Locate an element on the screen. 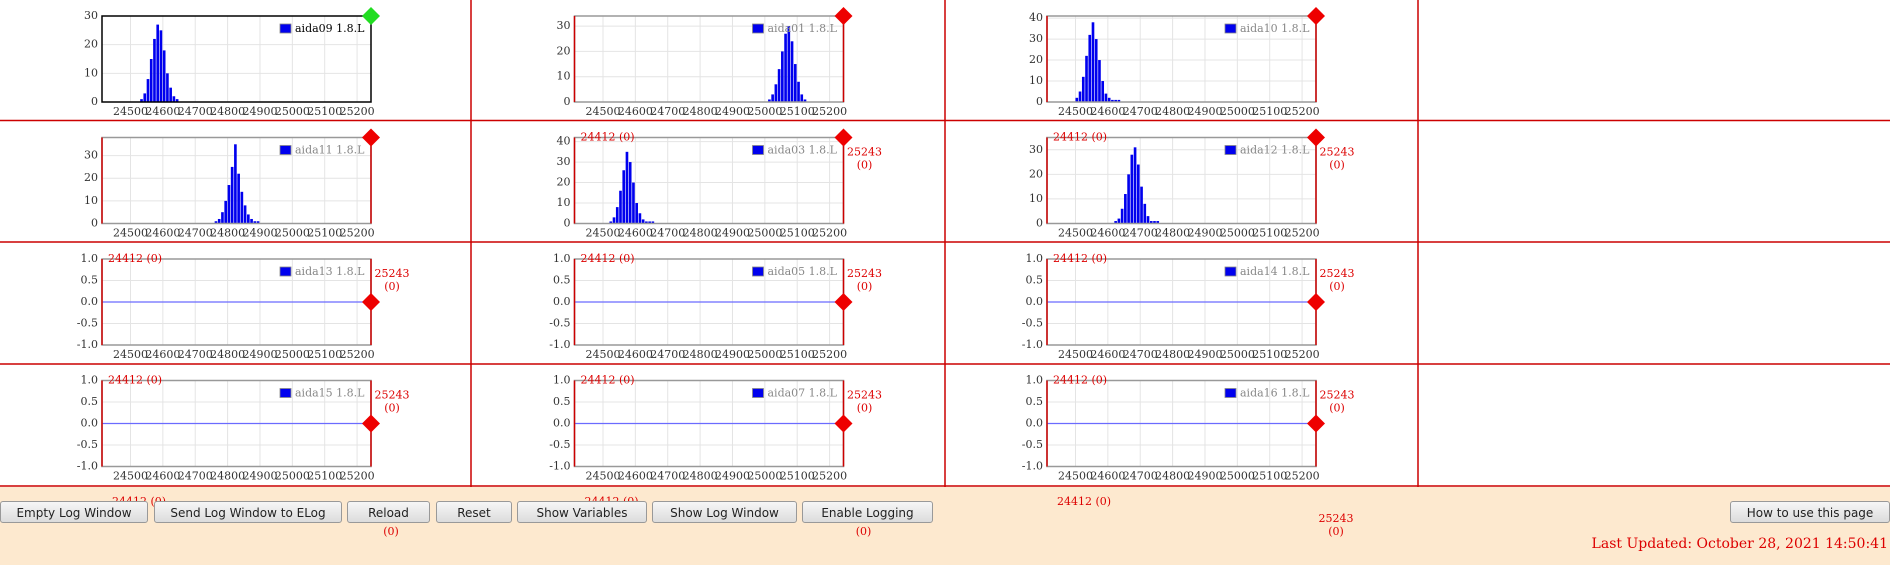 The width and height of the screenshot is (1890, 565). y-tick-label: 0.0 is located at coordinates (1035, 423).